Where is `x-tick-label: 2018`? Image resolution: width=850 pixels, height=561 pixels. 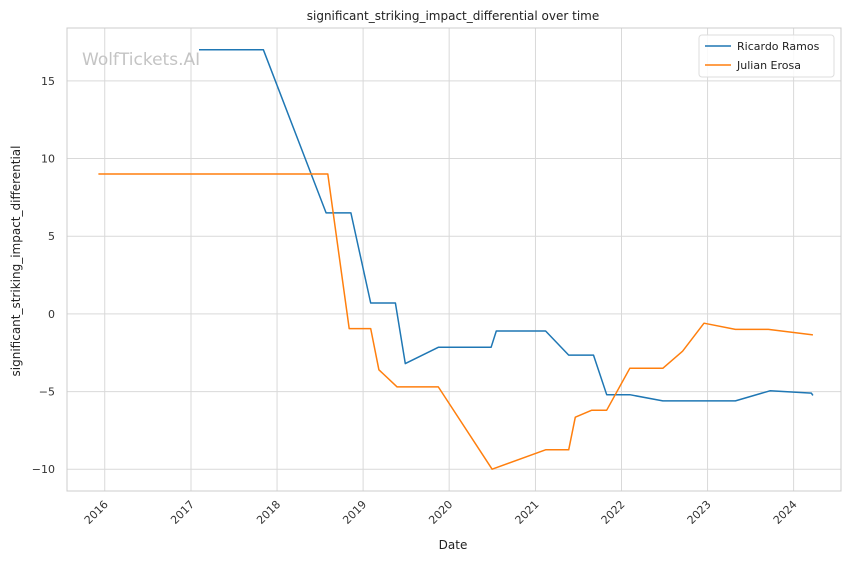 x-tick-label: 2018 is located at coordinates (268, 512).